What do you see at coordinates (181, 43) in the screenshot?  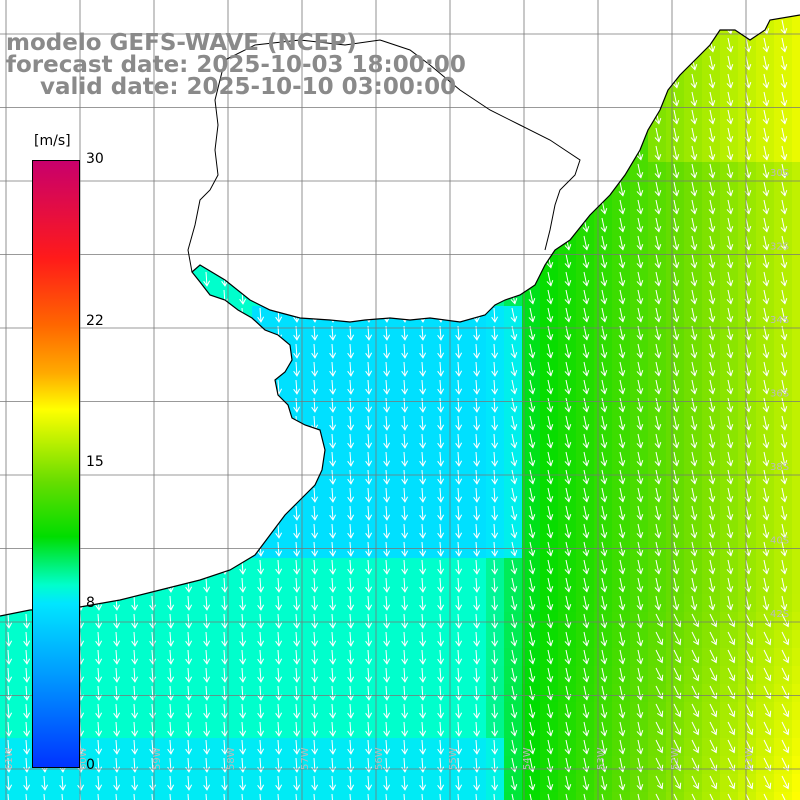 I see `model-title: modelo GEFS-WAVE (NCEP)` at bounding box center [181, 43].